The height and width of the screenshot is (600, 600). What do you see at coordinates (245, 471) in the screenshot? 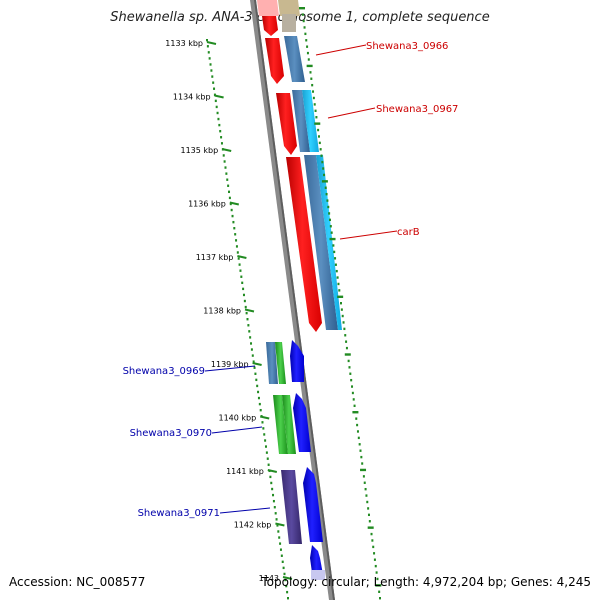
I see `ruler-tick-label: 1141 kbp` at bounding box center [245, 471].